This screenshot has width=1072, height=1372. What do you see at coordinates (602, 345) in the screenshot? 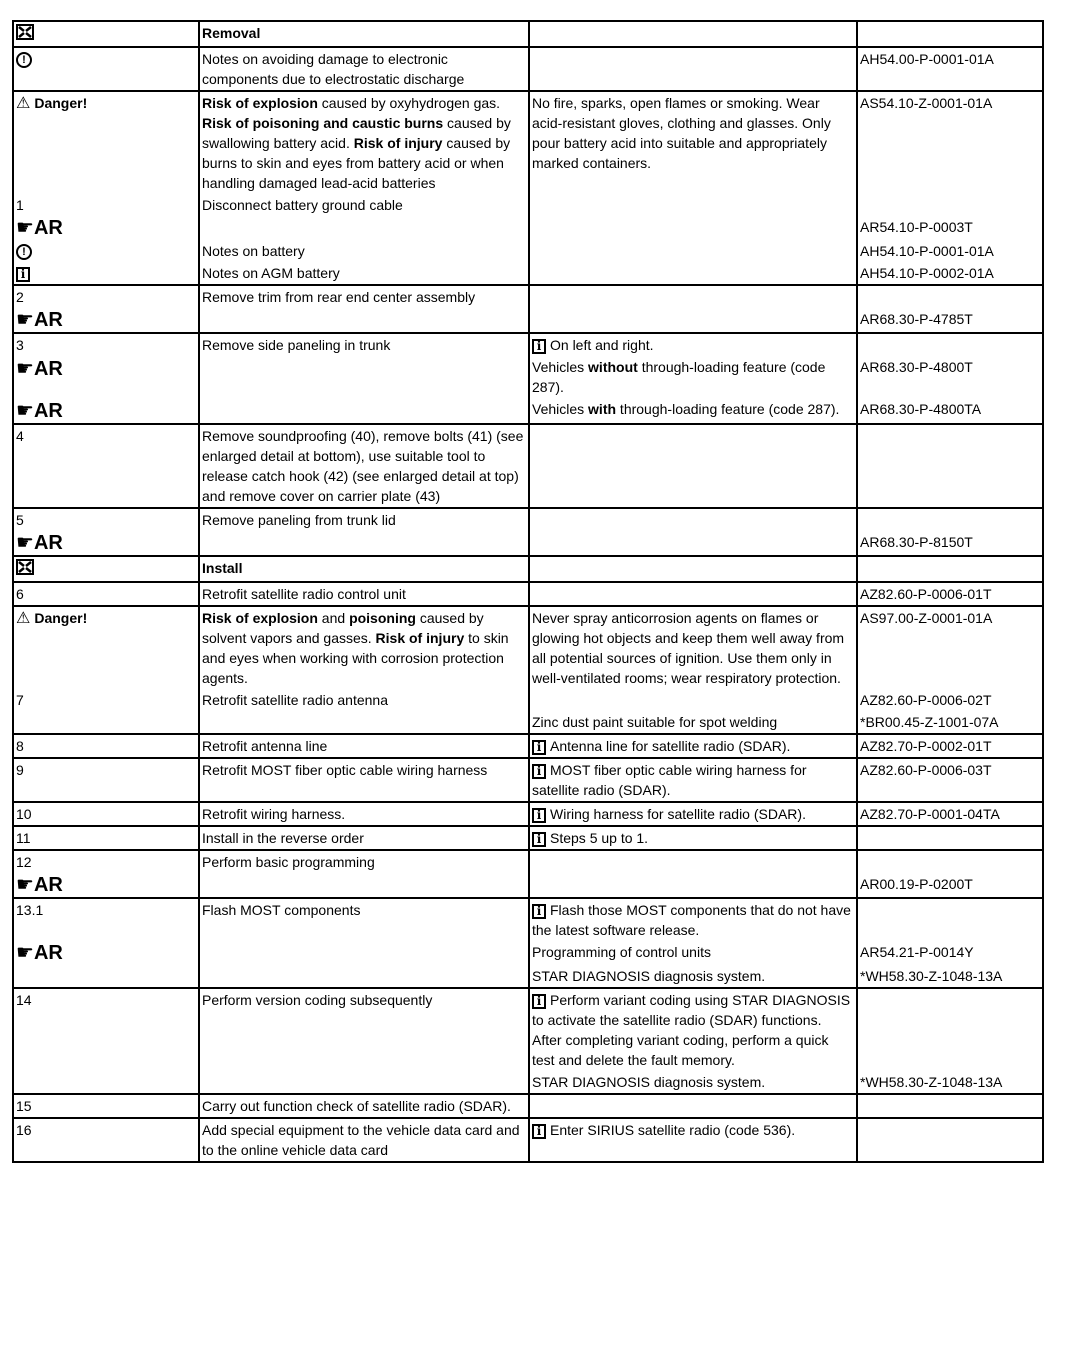
I see `cell-text: On left and right.` at bounding box center [602, 345].